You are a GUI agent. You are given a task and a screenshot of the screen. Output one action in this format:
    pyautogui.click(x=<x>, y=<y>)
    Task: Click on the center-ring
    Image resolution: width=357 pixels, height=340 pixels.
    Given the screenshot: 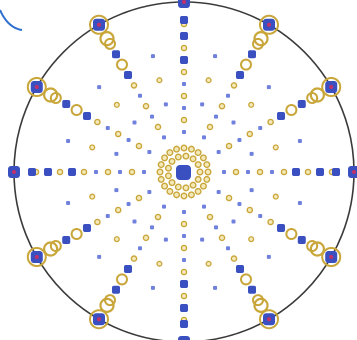 What is the action you would take?
    pyautogui.click(x=184, y=172)
    